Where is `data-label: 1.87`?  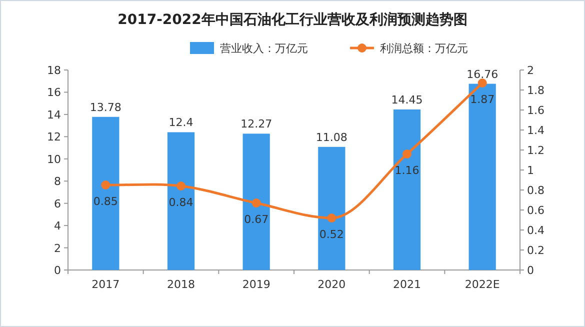 data-label: 1.87 is located at coordinates (482, 99).